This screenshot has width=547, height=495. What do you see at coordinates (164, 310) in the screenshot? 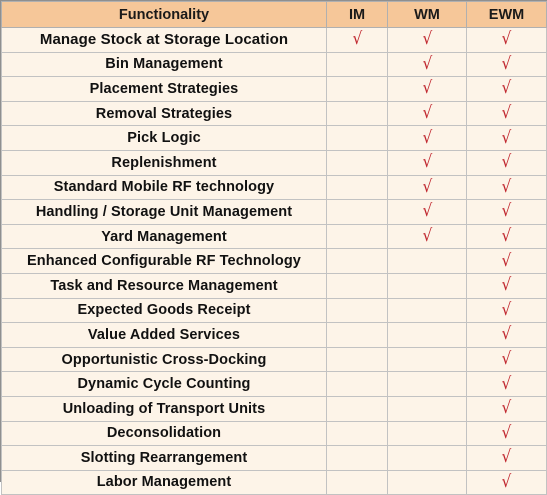
I see `functionality-cell: Expected Goods Receipt` at bounding box center [164, 310].